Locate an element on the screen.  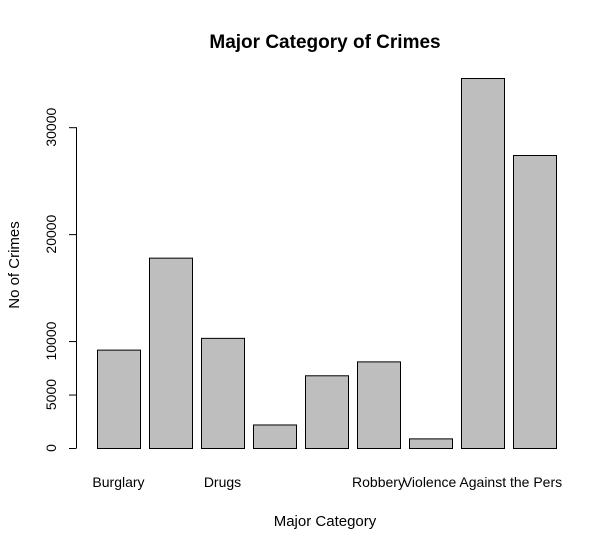
y-tick-label: 5000 is located at coordinates (51, 394).